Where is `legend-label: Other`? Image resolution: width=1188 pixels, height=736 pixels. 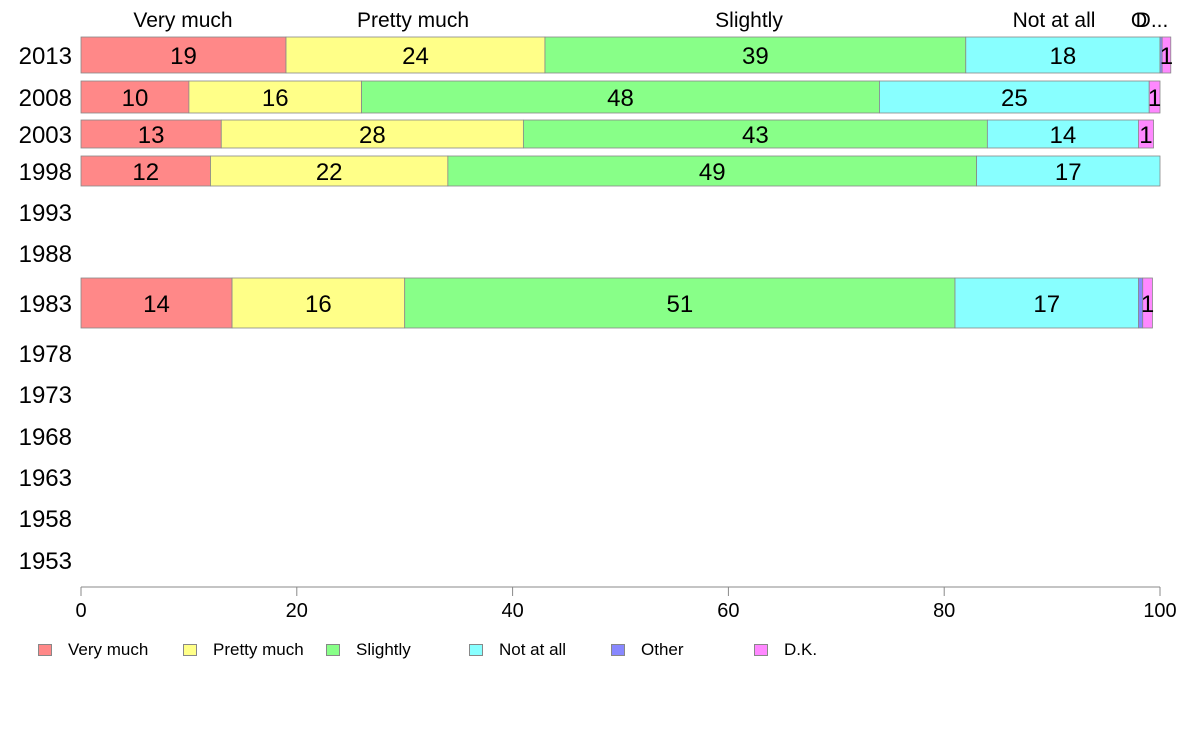 legend-label: Other is located at coordinates (662, 649).